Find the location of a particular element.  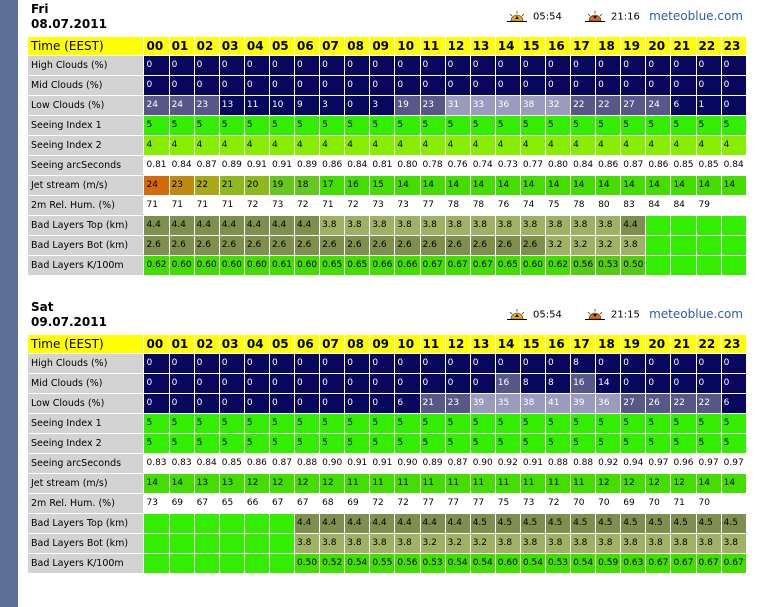

relative-humidity-cell: 80 is located at coordinates (608, 205).